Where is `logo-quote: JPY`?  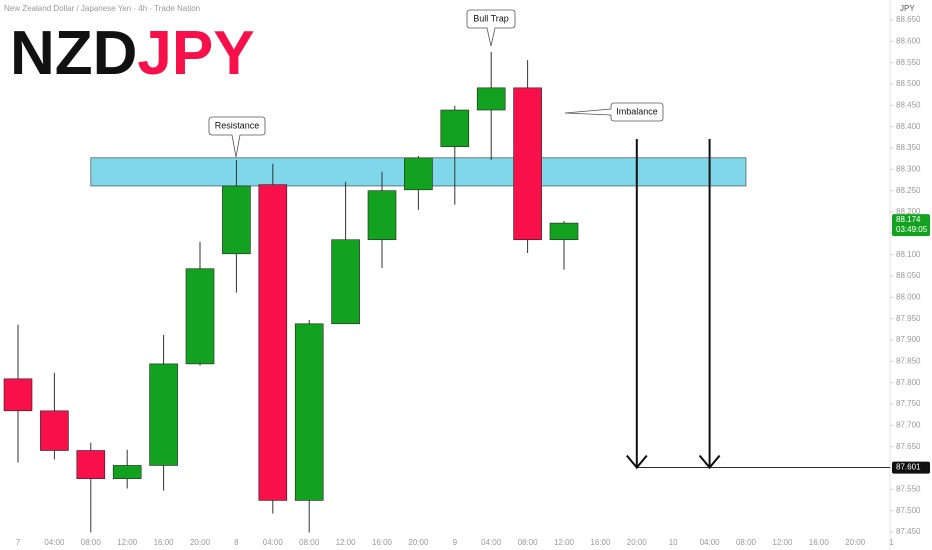 logo-quote: JPY is located at coordinates (195, 53).